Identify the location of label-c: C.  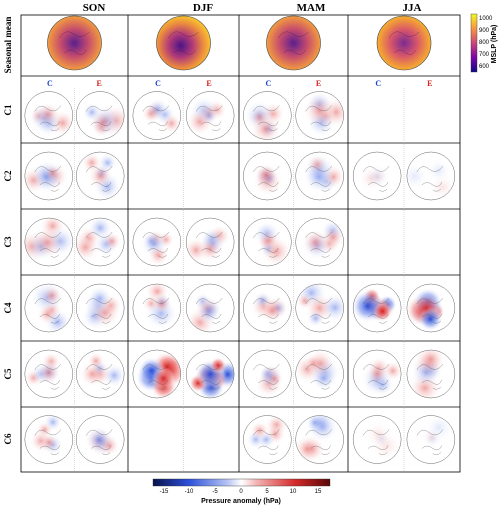
(158, 83).